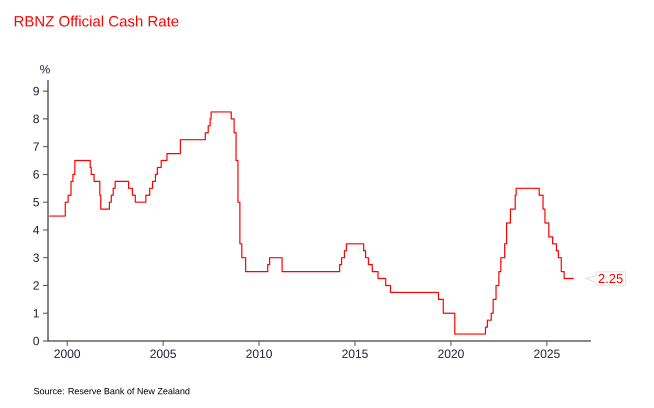  Describe the element at coordinates (163, 354) in the screenshot. I see `x-tick-label: 2005` at that location.